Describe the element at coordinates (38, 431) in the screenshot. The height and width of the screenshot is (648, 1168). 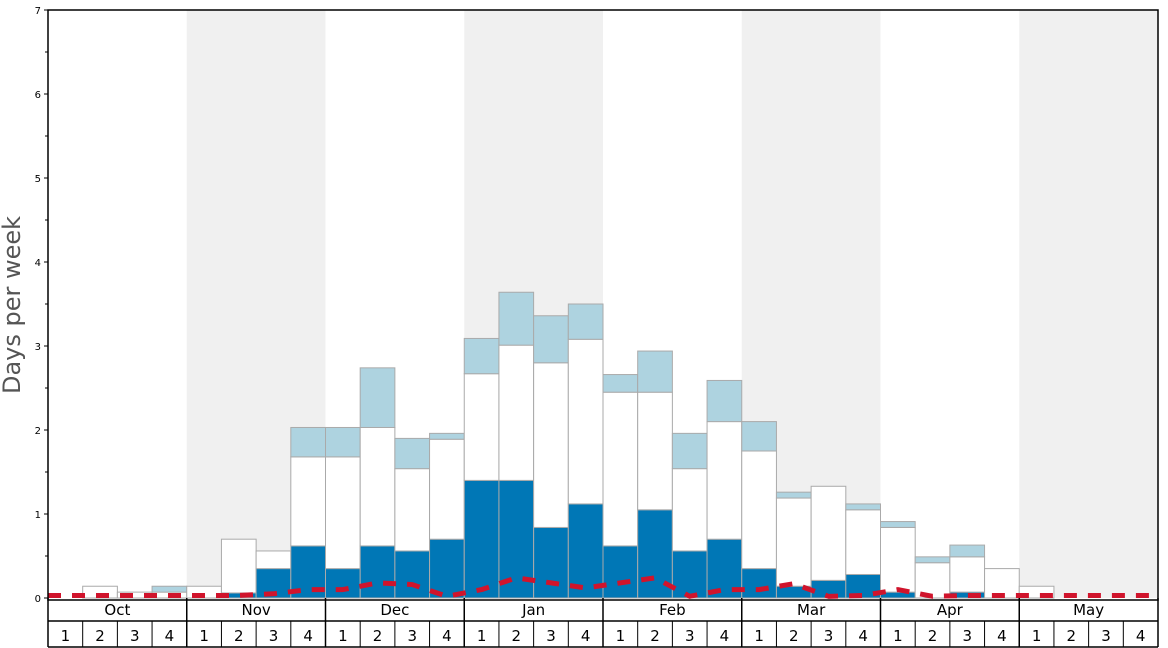
I see `y-tick-label-2: 2` at that location.